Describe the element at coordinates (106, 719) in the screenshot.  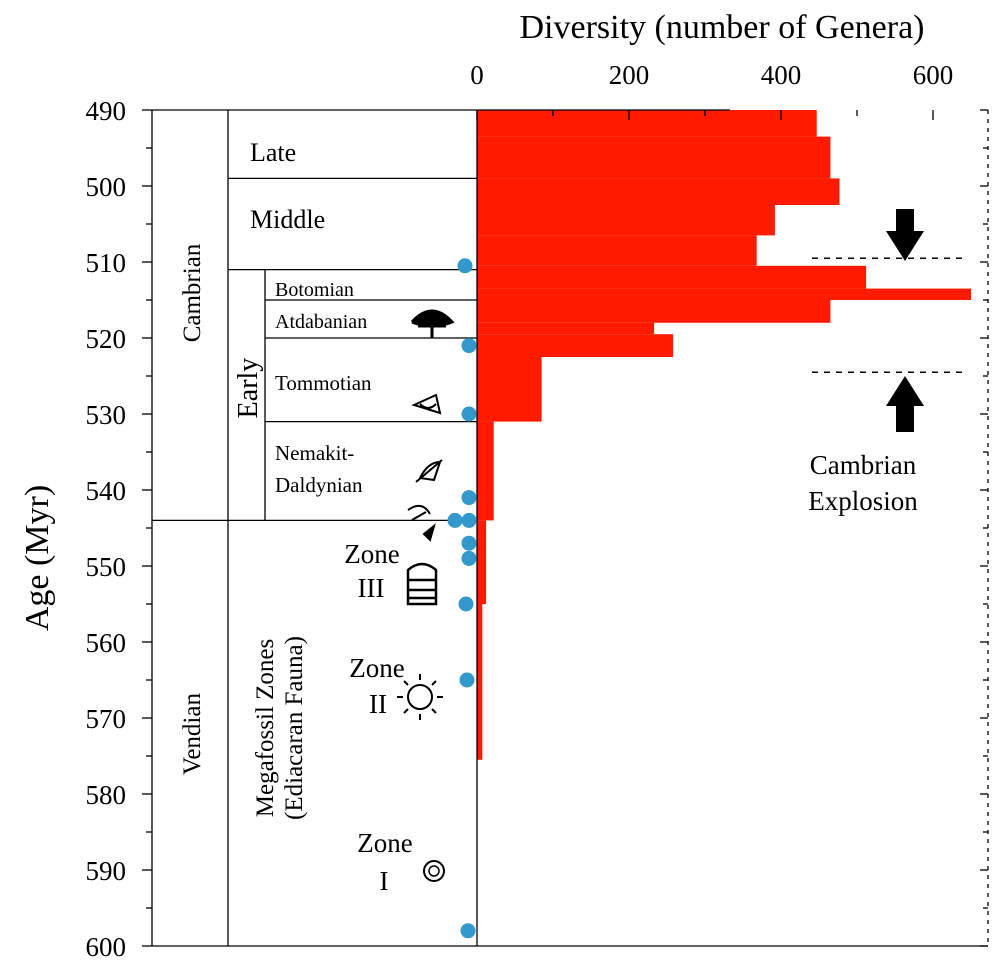
I see `y-tick-label-8: 570` at that location.